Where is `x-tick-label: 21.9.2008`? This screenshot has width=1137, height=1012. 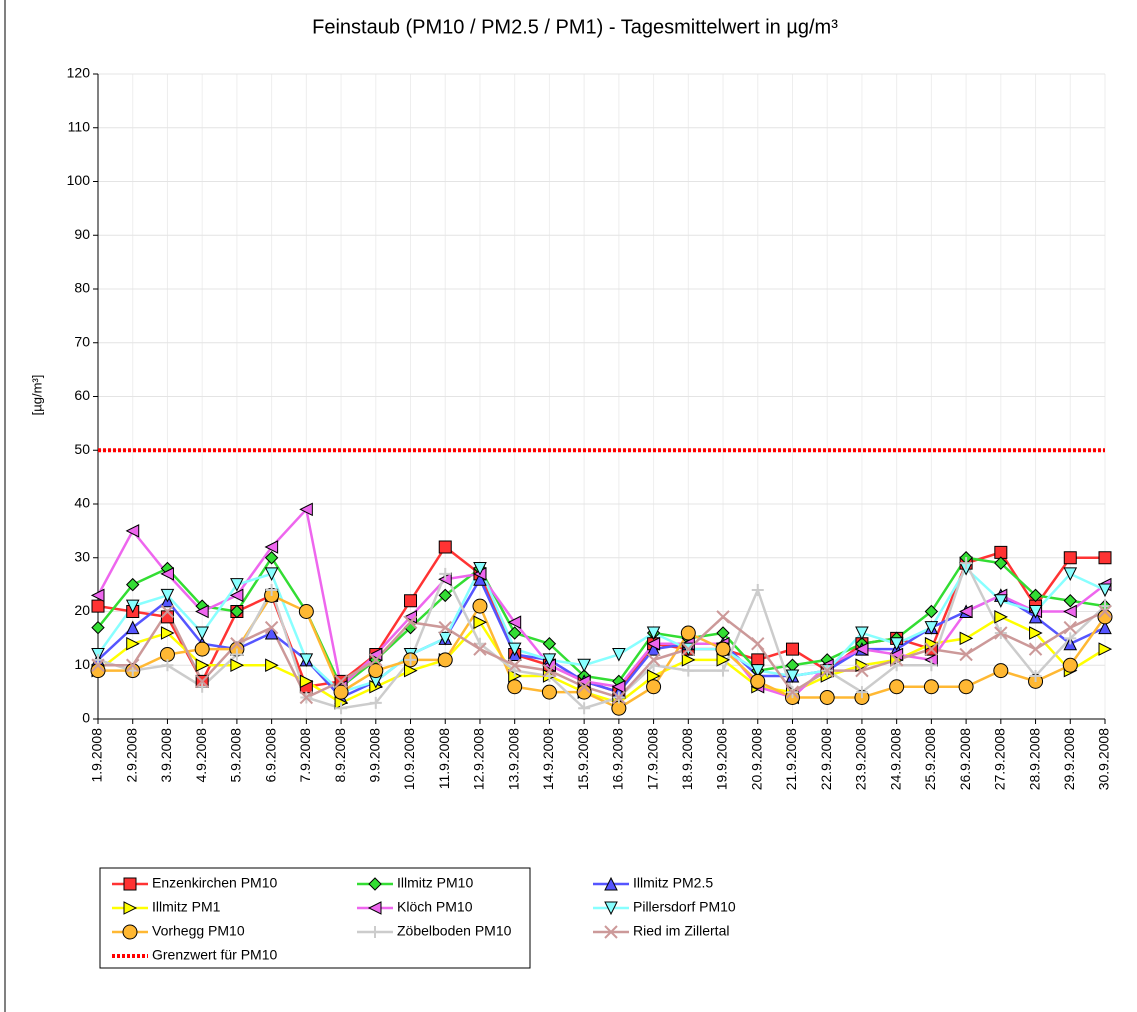
x-tick-label: 21.9.2008 is located at coordinates (791, 759).